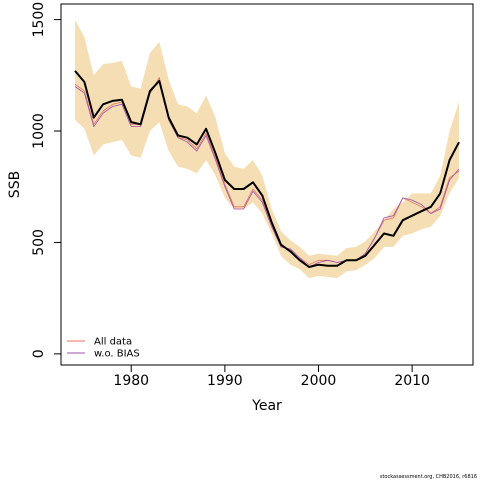 The width and height of the screenshot is (480, 480). I want to click on x-tick-label: 2010, so click(412, 381).